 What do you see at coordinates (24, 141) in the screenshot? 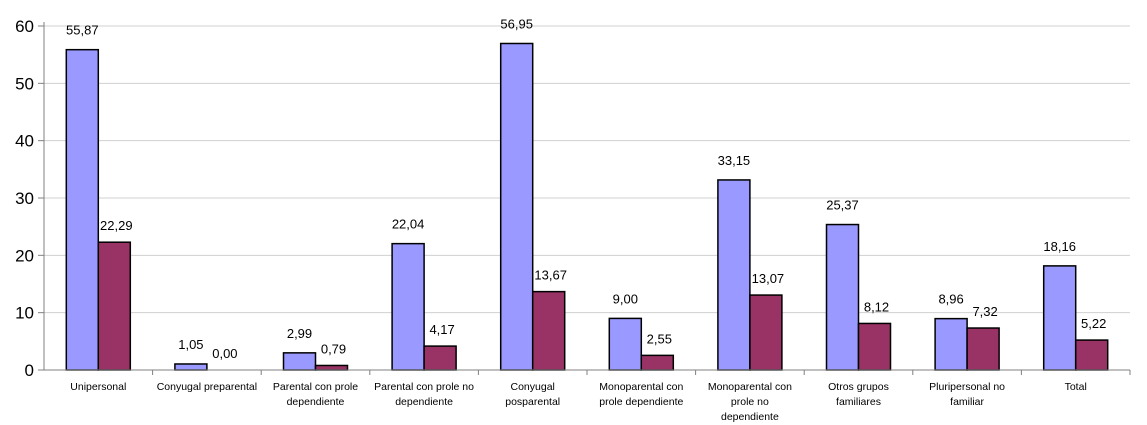
I see `y-tick-label: 40` at bounding box center [24, 141].